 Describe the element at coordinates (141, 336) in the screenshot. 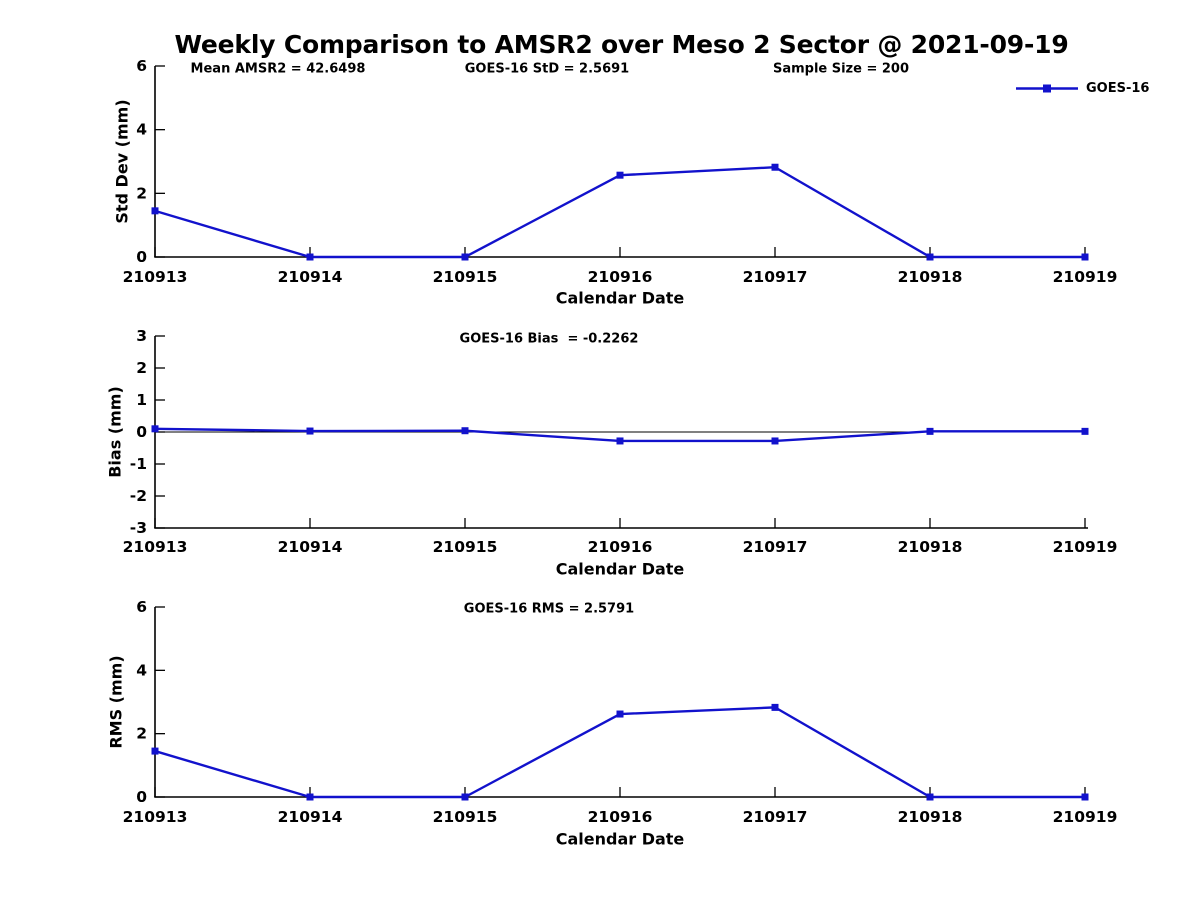

I see `y-tick-label: 3` at that location.